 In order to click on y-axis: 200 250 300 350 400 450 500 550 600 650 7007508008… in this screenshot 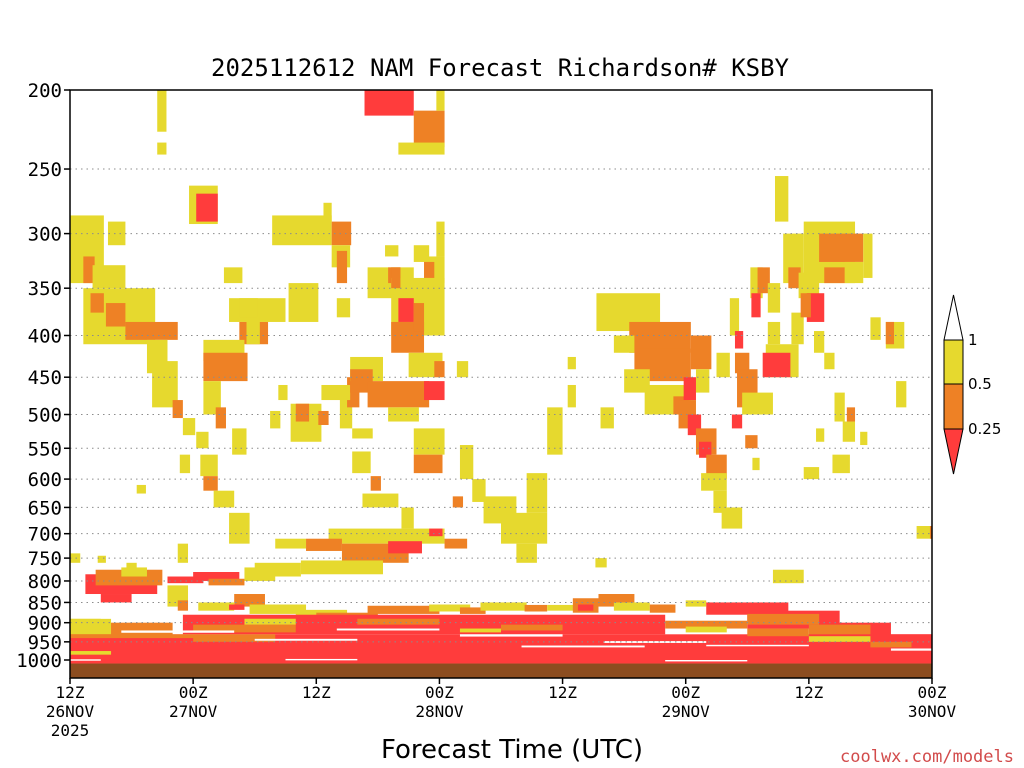, I will do `click(43, 376)`.